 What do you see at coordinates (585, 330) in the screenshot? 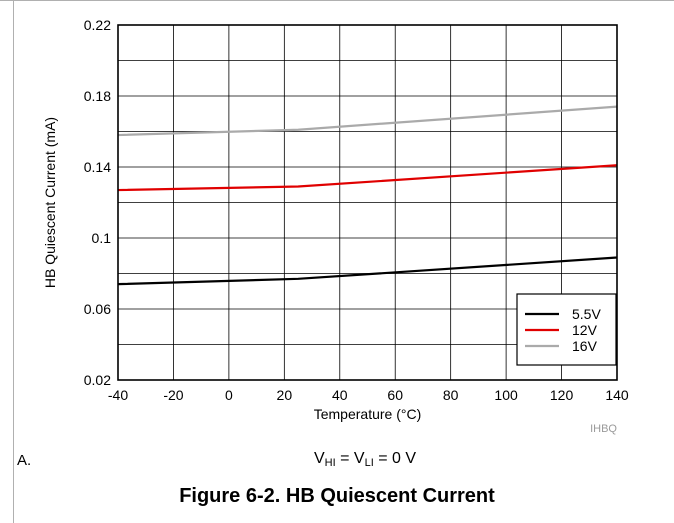
I see `legend-label: 12V` at bounding box center [585, 330].